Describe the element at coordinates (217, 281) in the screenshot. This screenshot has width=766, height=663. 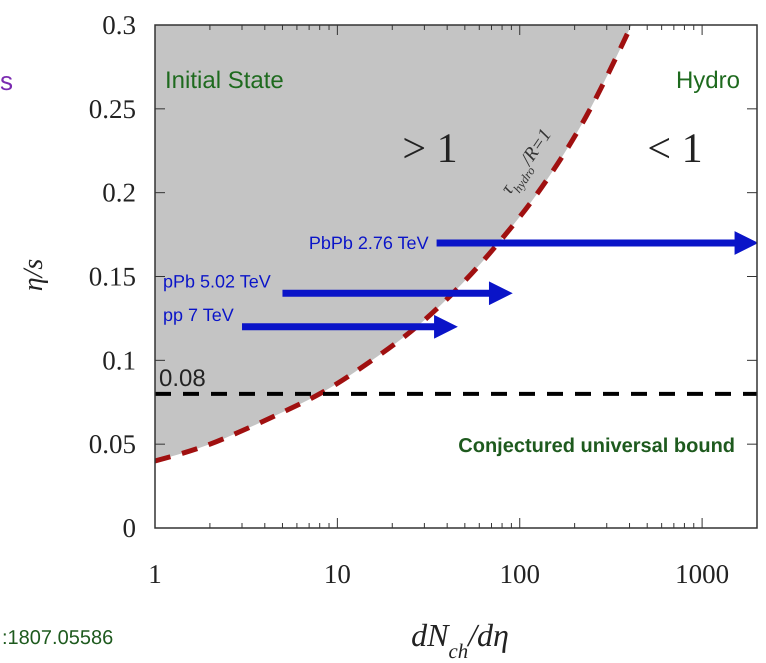
I see `series-label: pPb 5.02 TeV` at that location.